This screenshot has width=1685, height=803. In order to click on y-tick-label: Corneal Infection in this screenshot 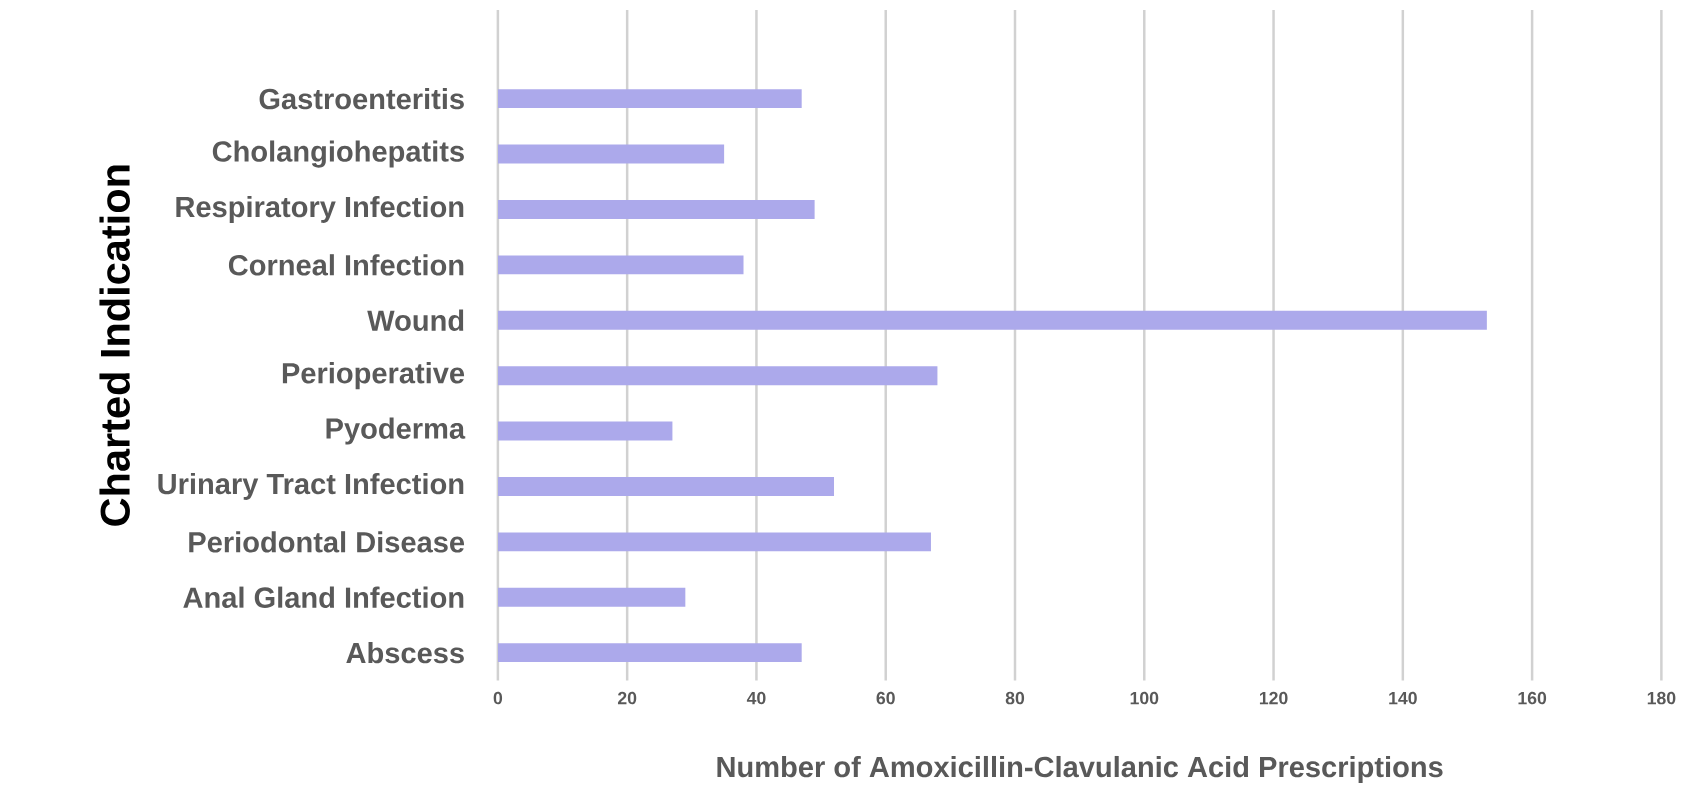, I will do `click(346, 265)`.